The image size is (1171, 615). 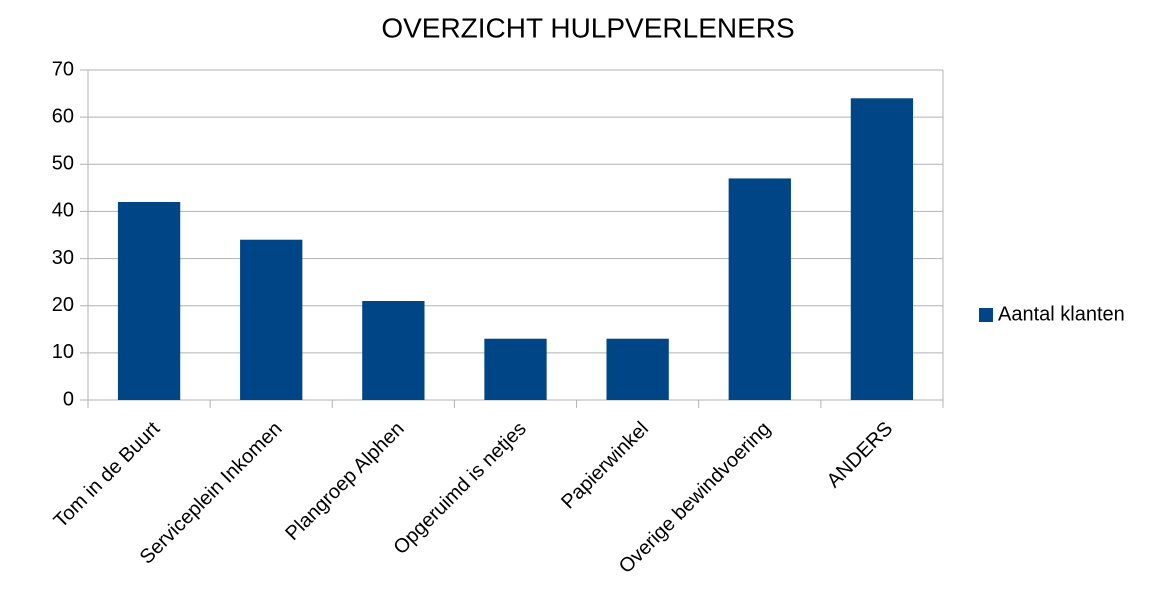 What do you see at coordinates (344, 481) in the screenshot?
I see `x-tick-label: Plangroep Alphen` at bounding box center [344, 481].